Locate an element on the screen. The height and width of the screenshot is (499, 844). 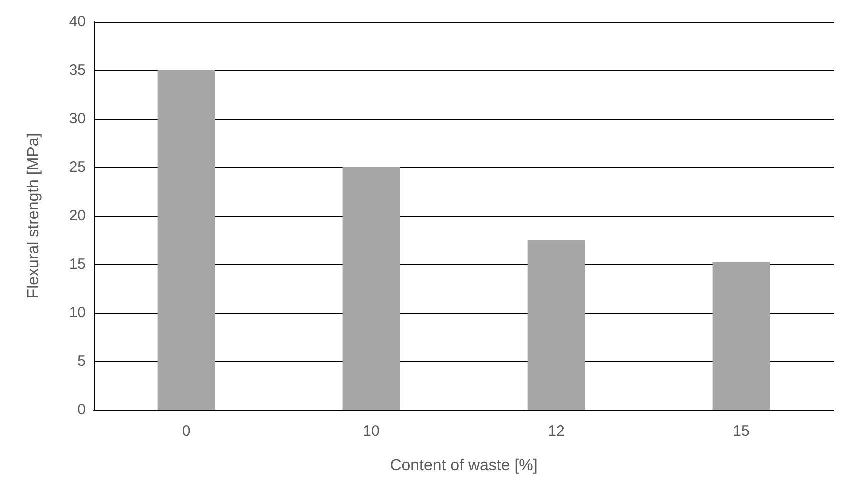
y-tick-label: 30 is located at coordinates (77, 119).